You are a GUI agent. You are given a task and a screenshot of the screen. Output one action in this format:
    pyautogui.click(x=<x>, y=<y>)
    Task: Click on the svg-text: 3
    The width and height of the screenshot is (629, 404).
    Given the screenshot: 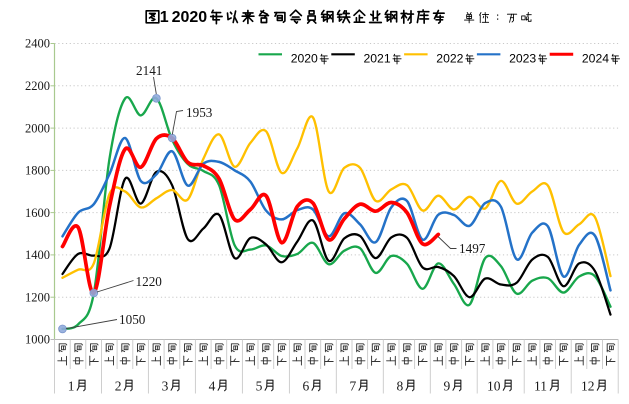 What is the action you would take?
    pyautogui.click(x=165, y=385)
    